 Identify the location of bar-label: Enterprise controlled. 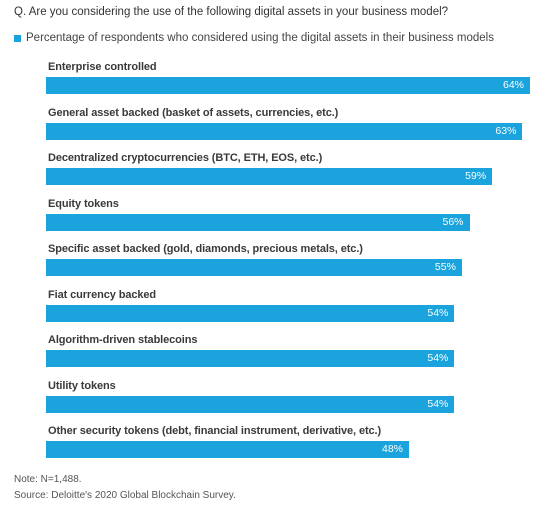
(102, 67).